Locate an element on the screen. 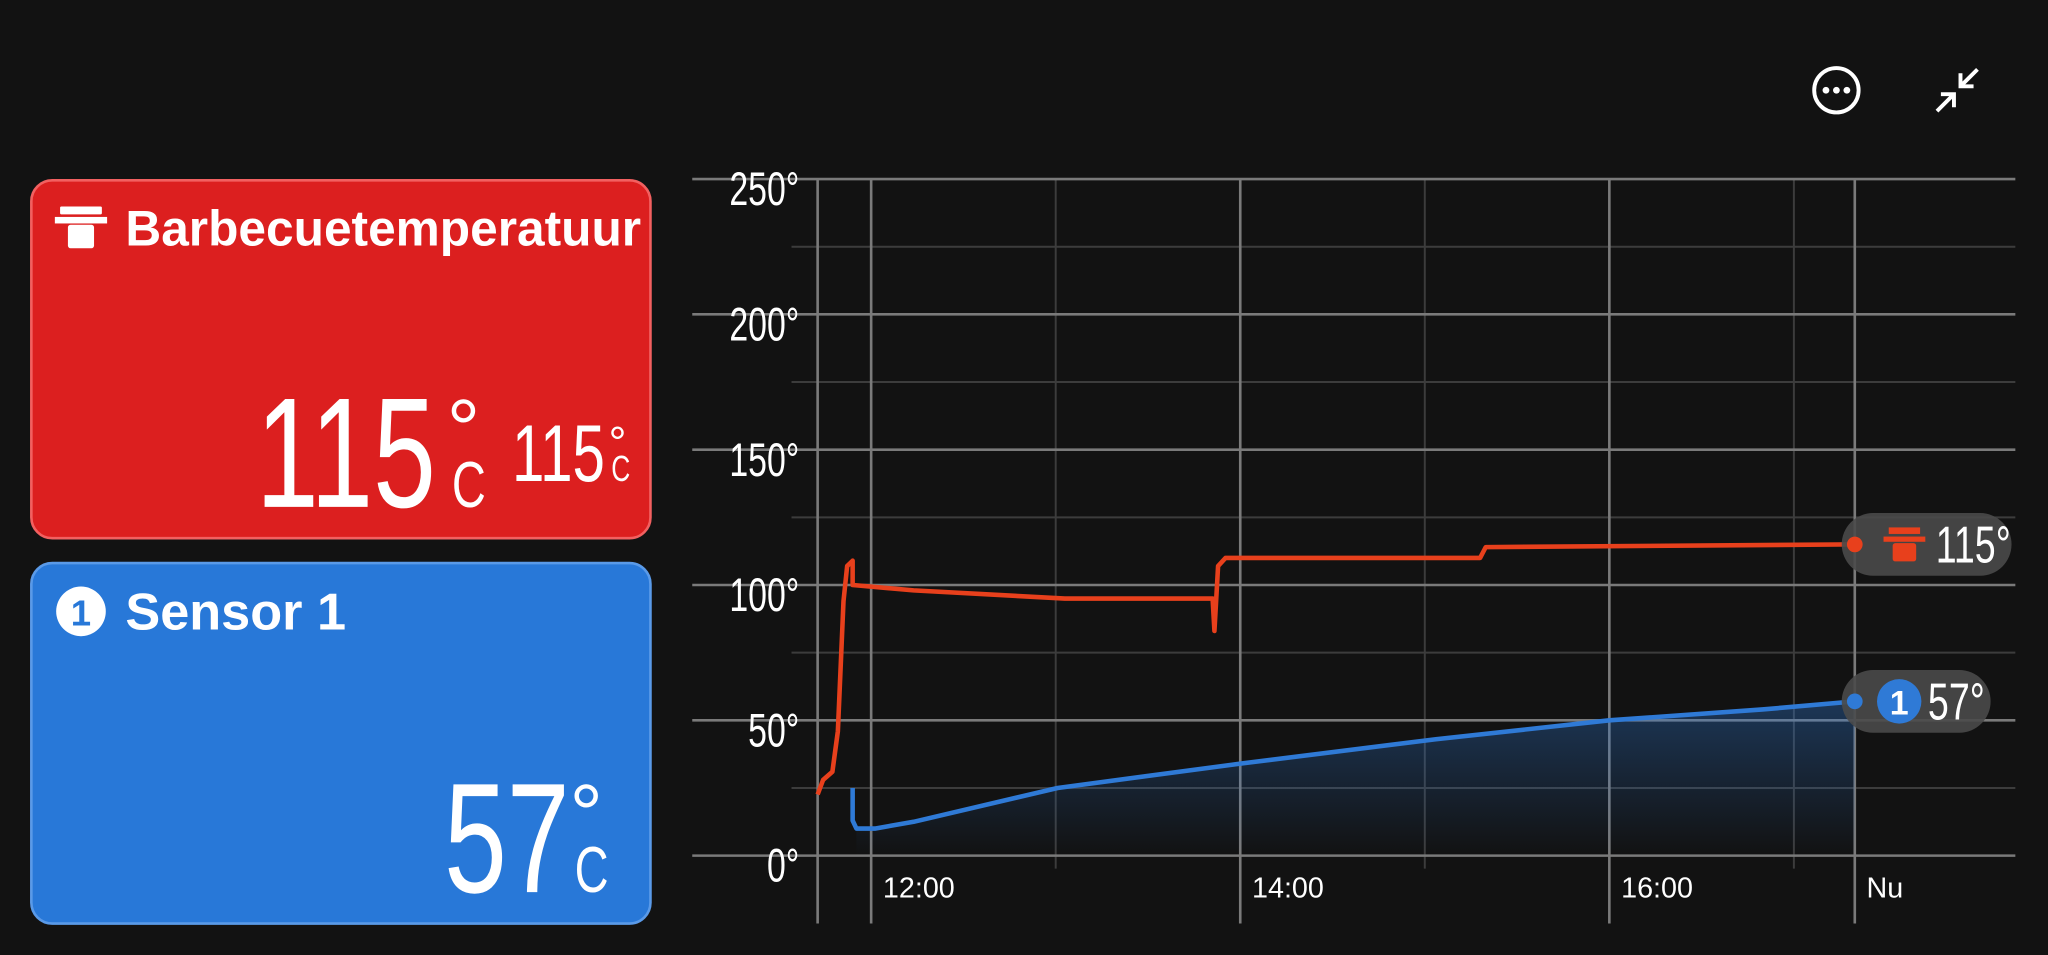 The height and width of the screenshot is (955, 2048). y-tick-label: 150° is located at coordinates (764, 459).